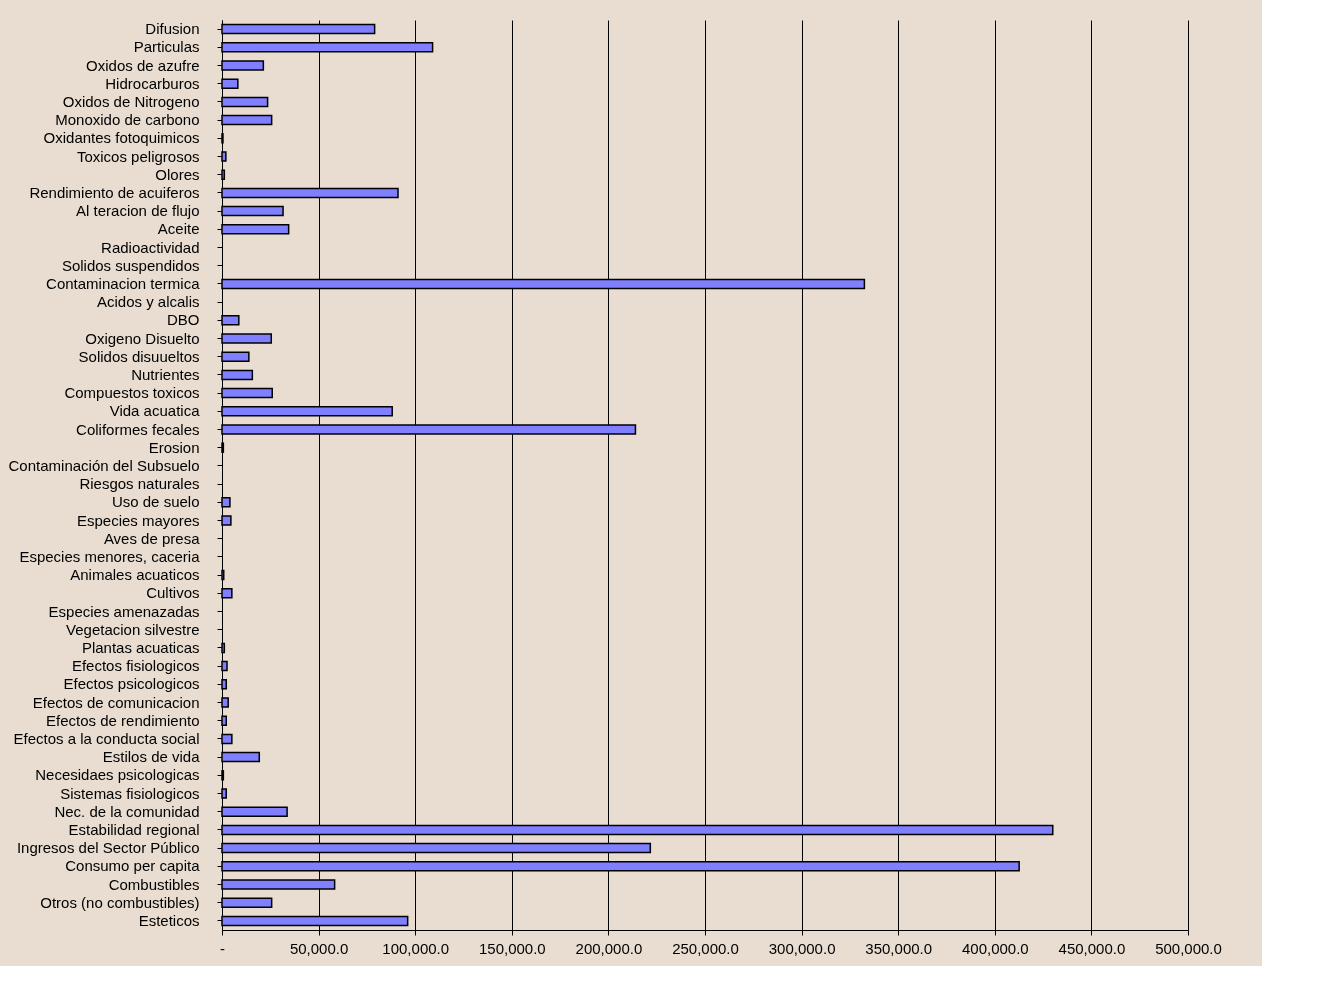 This screenshot has height=1001, width=1318. Describe the element at coordinates (124, 611) in the screenshot. I see `y-tick-label: Especies amenazadas` at that location.